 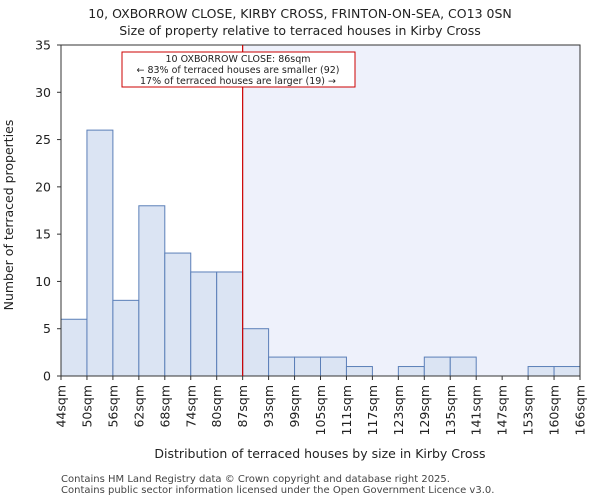 I want to click on y-ticks-group: 0 5 10 15 20 25 30 35, so click(x=48, y=211).